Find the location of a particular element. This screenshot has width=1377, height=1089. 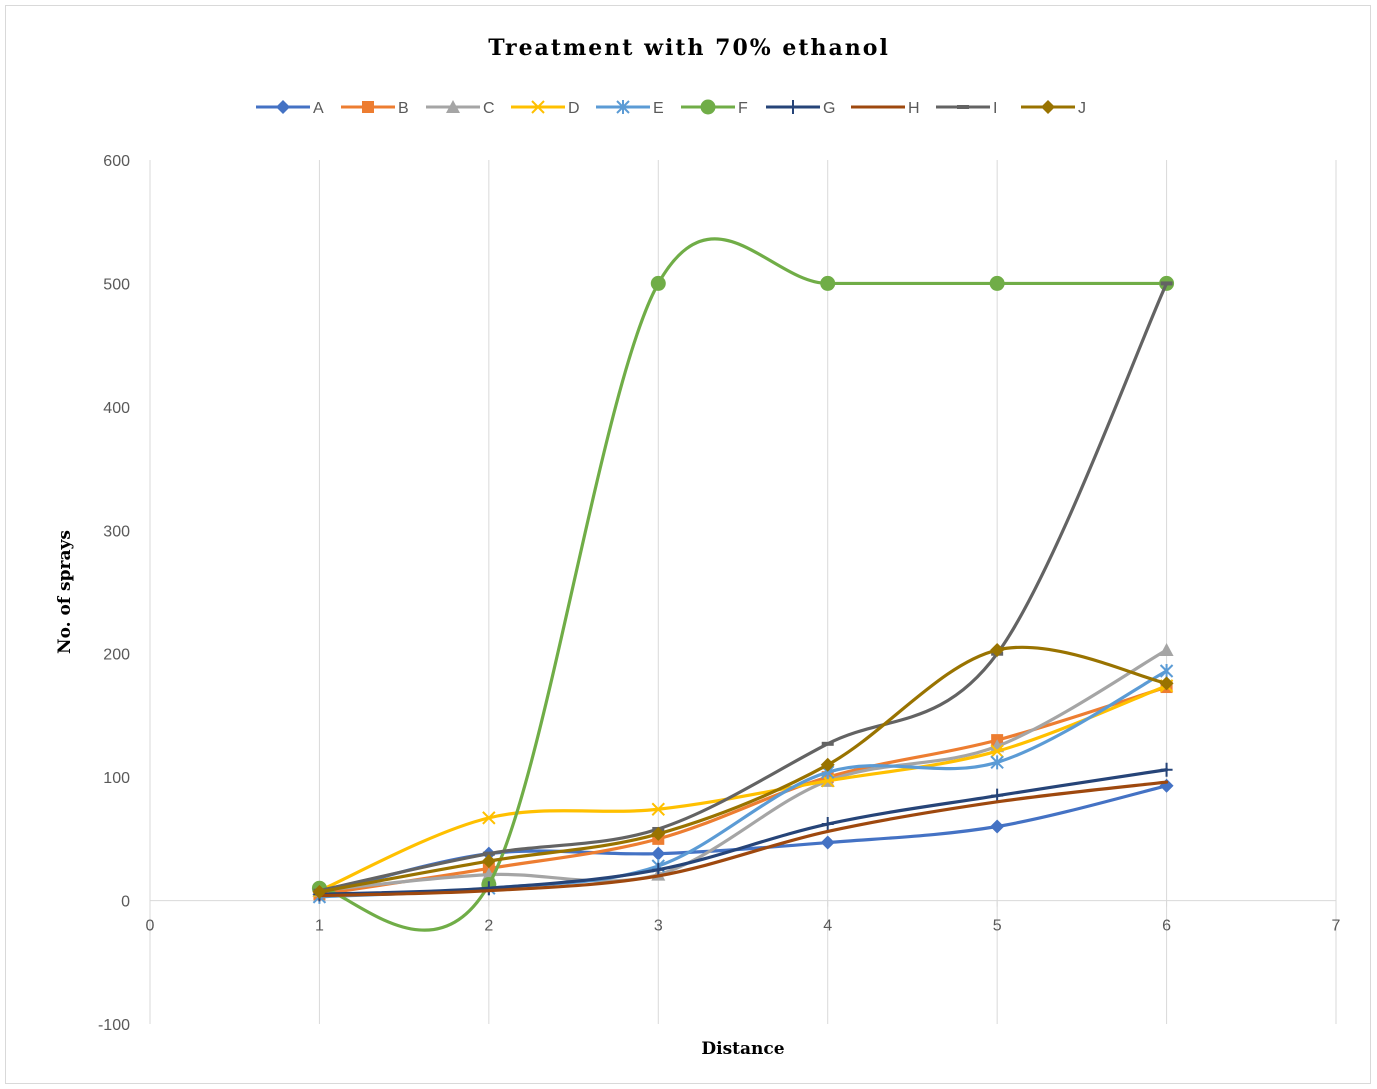

legend-item-I: I is located at coordinates (966, 108).